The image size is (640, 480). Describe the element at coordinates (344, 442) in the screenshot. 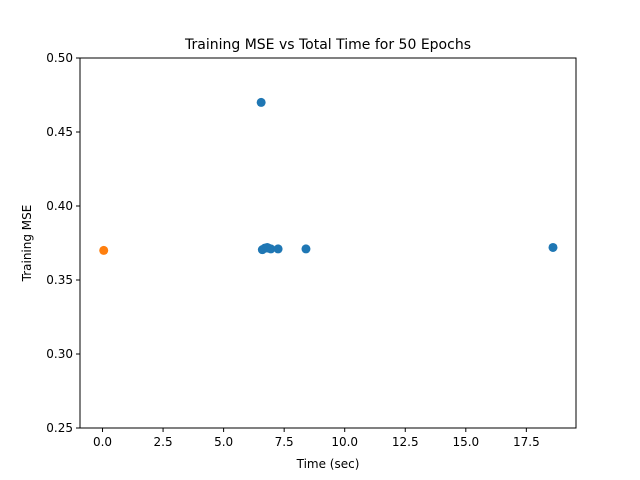

I see `x-tick-label: 10.0` at that location.